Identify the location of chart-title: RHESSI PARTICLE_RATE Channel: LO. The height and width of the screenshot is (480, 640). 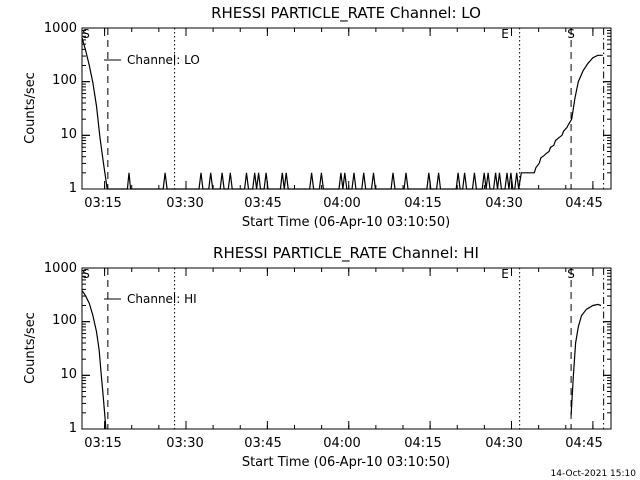
(346, 13).